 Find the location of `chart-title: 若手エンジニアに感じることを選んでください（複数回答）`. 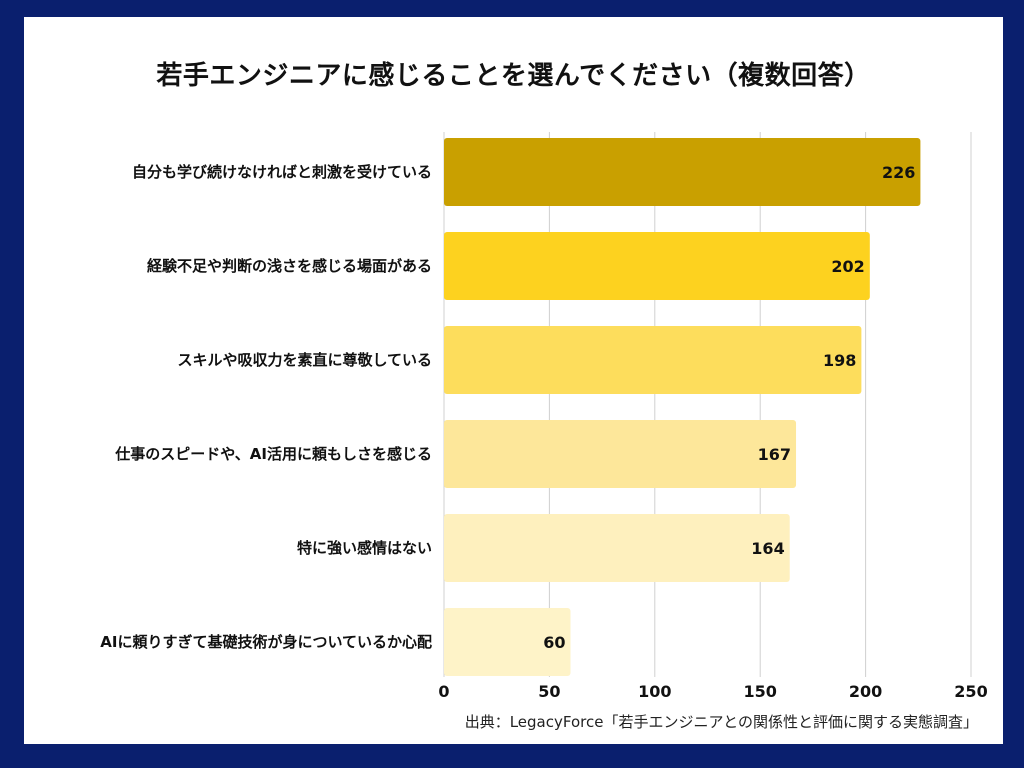

chart-title: 若手エンジニアに感じることを選んでください（複数回答） is located at coordinates (513, 76).